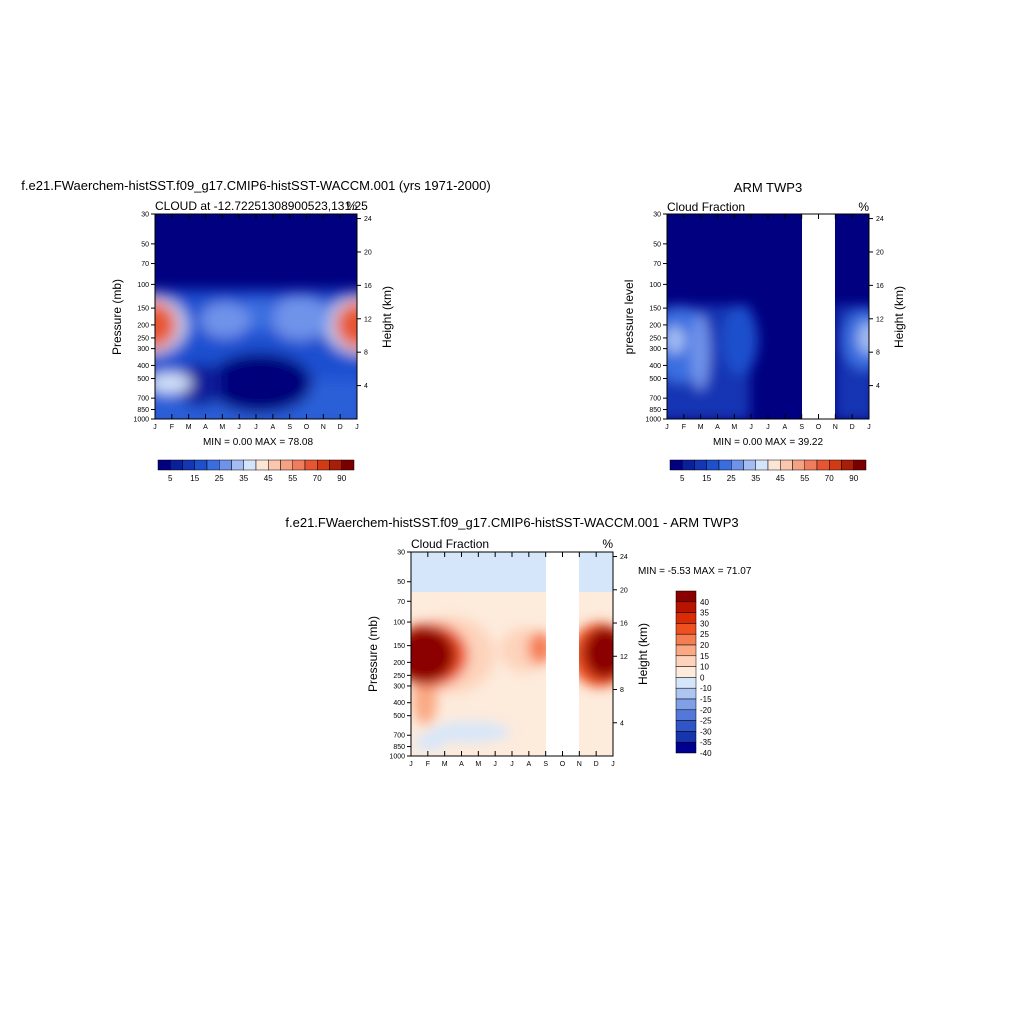 The image size is (1024, 1024). I want to click on colorbar-label: -35, so click(706, 742).